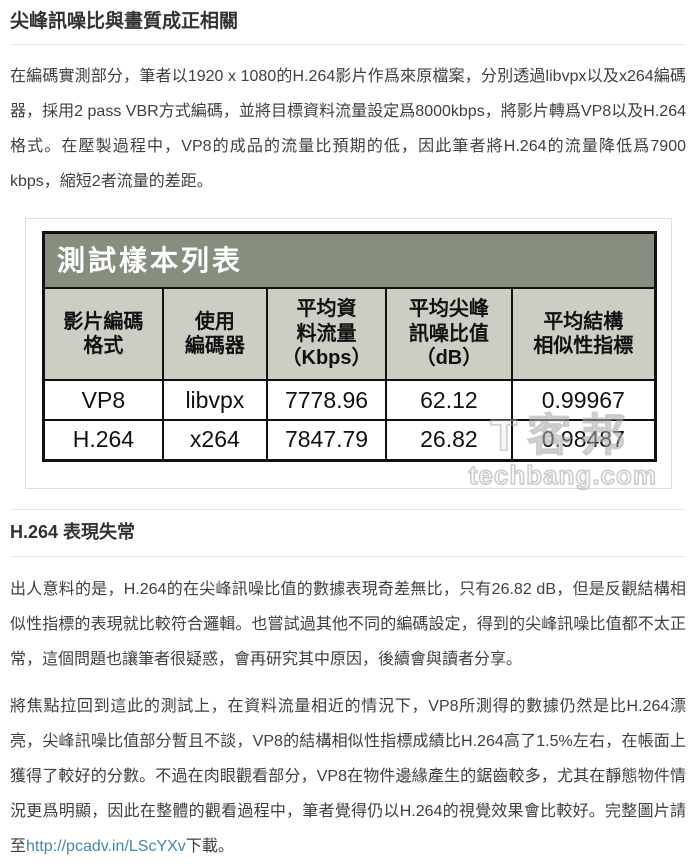 The height and width of the screenshot is (868, 696). I want to click on techbang-domain-text: techbang.com, so click(562, 474).